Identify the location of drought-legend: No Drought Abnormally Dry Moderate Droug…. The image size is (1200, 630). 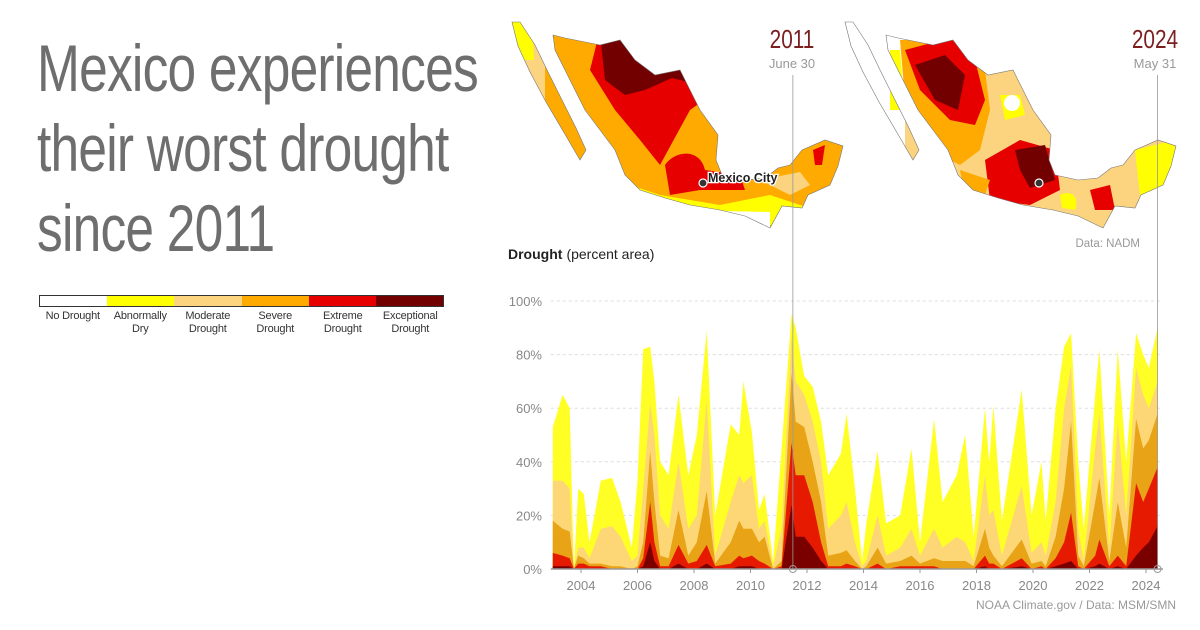
(241, 315).